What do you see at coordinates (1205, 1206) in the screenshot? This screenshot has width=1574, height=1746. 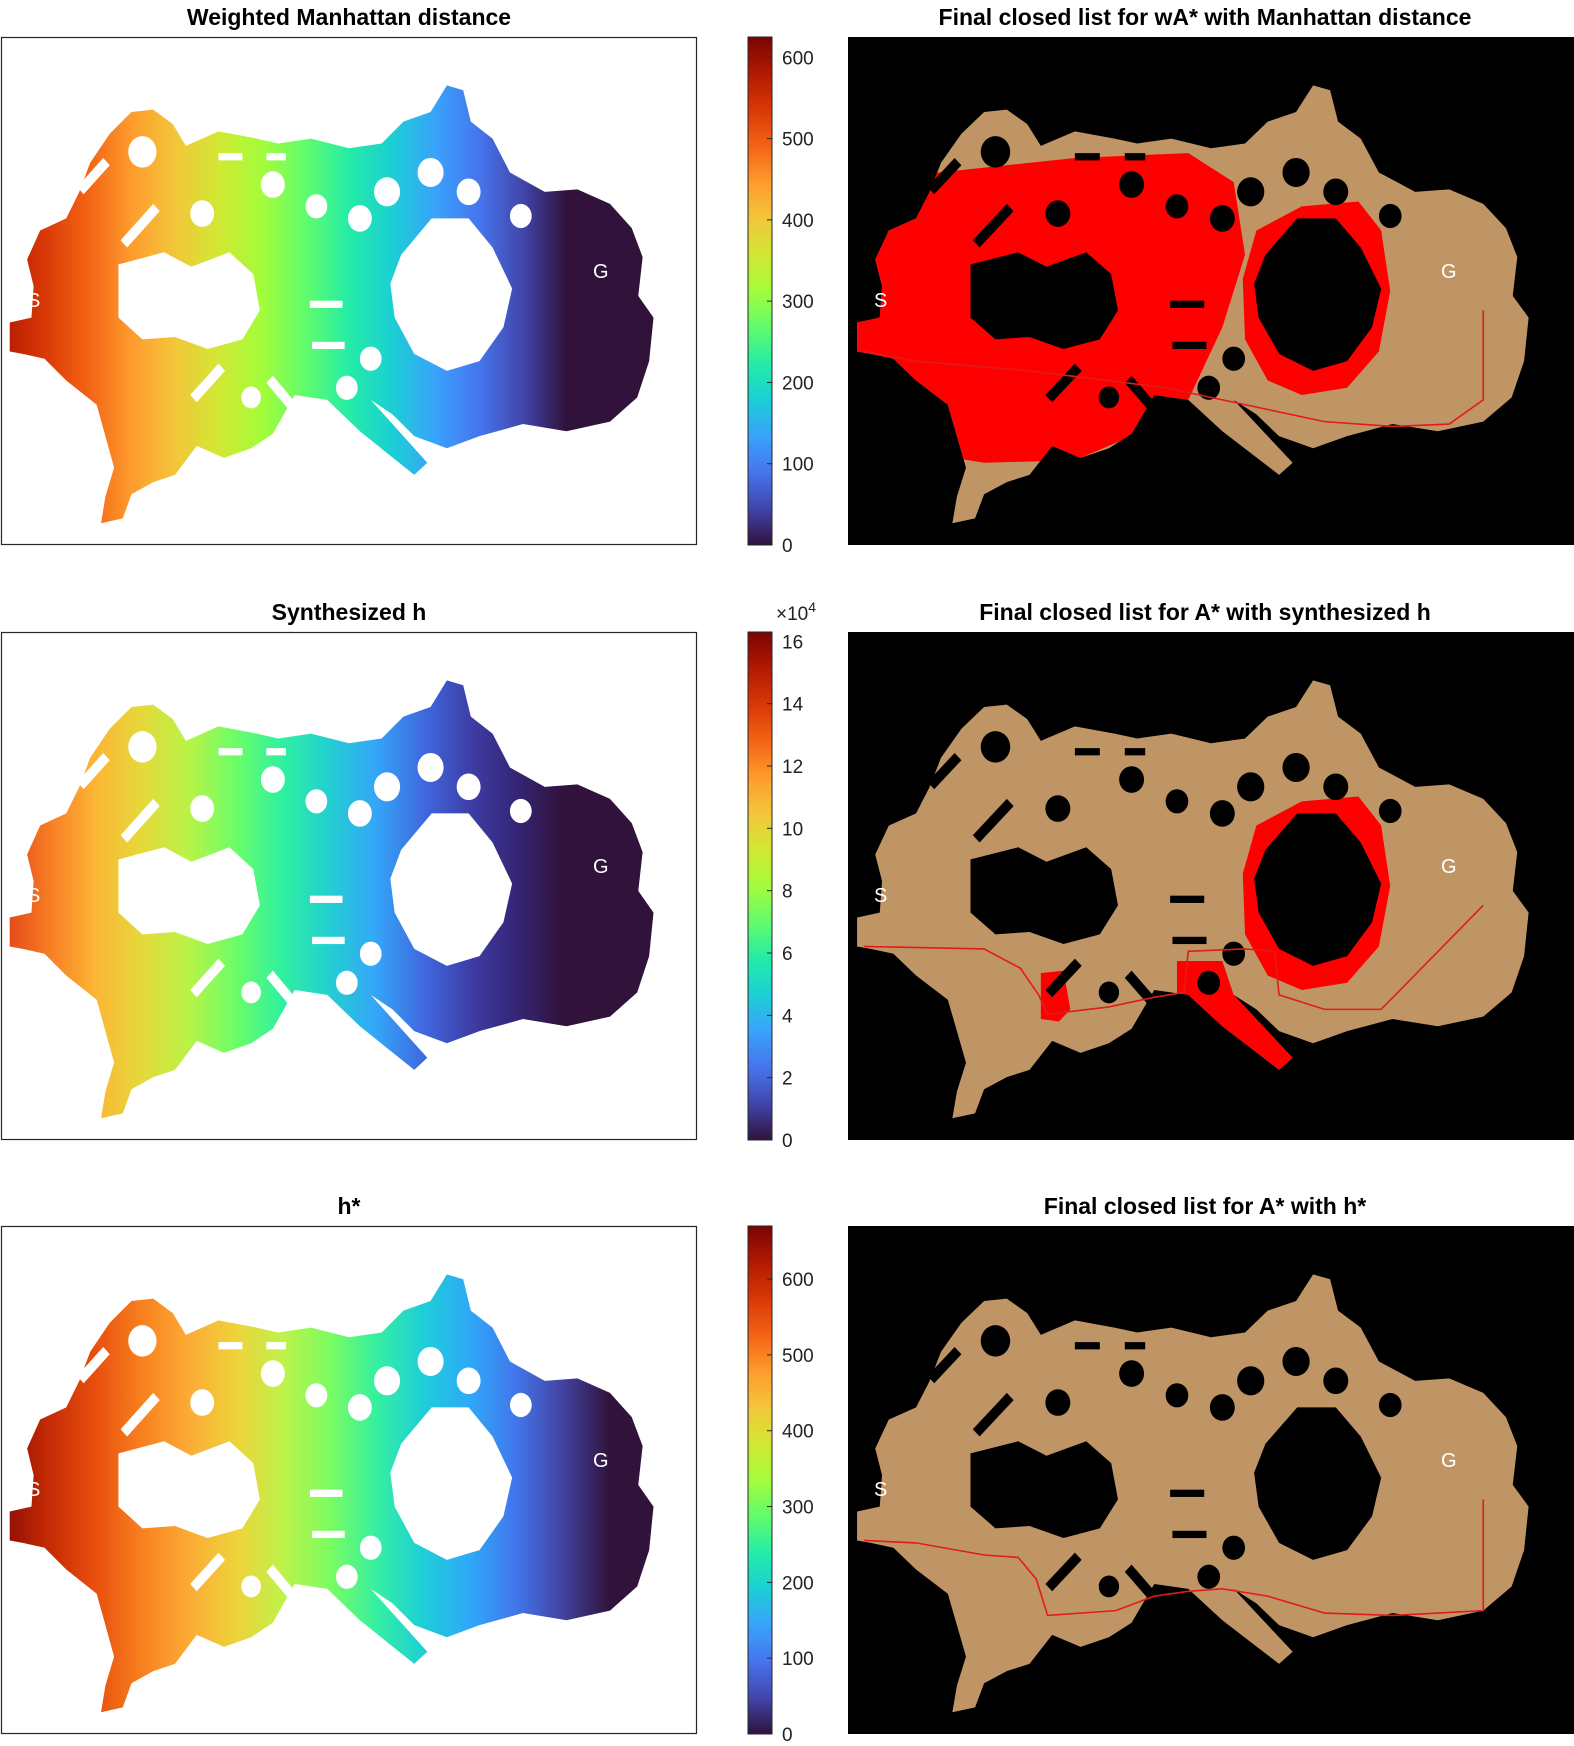 I see `panel-title-6: Final closed list for A* with h*` at bounding box center [1205, 1206].